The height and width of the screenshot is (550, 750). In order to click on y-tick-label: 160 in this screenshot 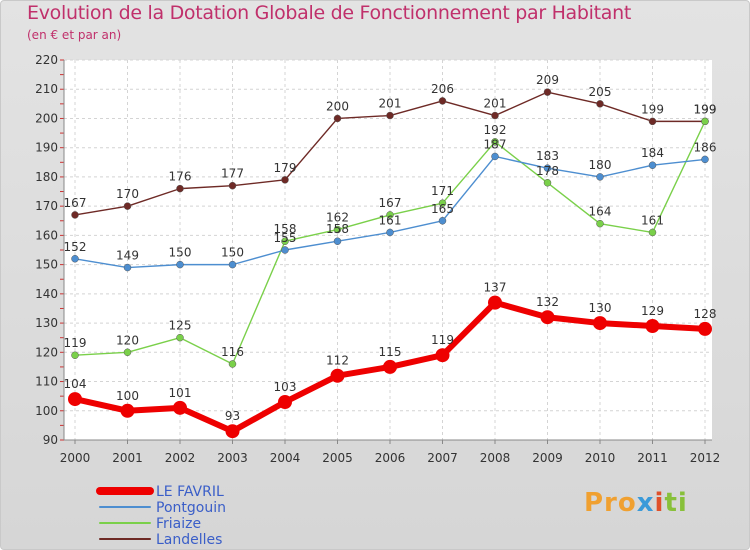, I will do `click(46, 235)`.